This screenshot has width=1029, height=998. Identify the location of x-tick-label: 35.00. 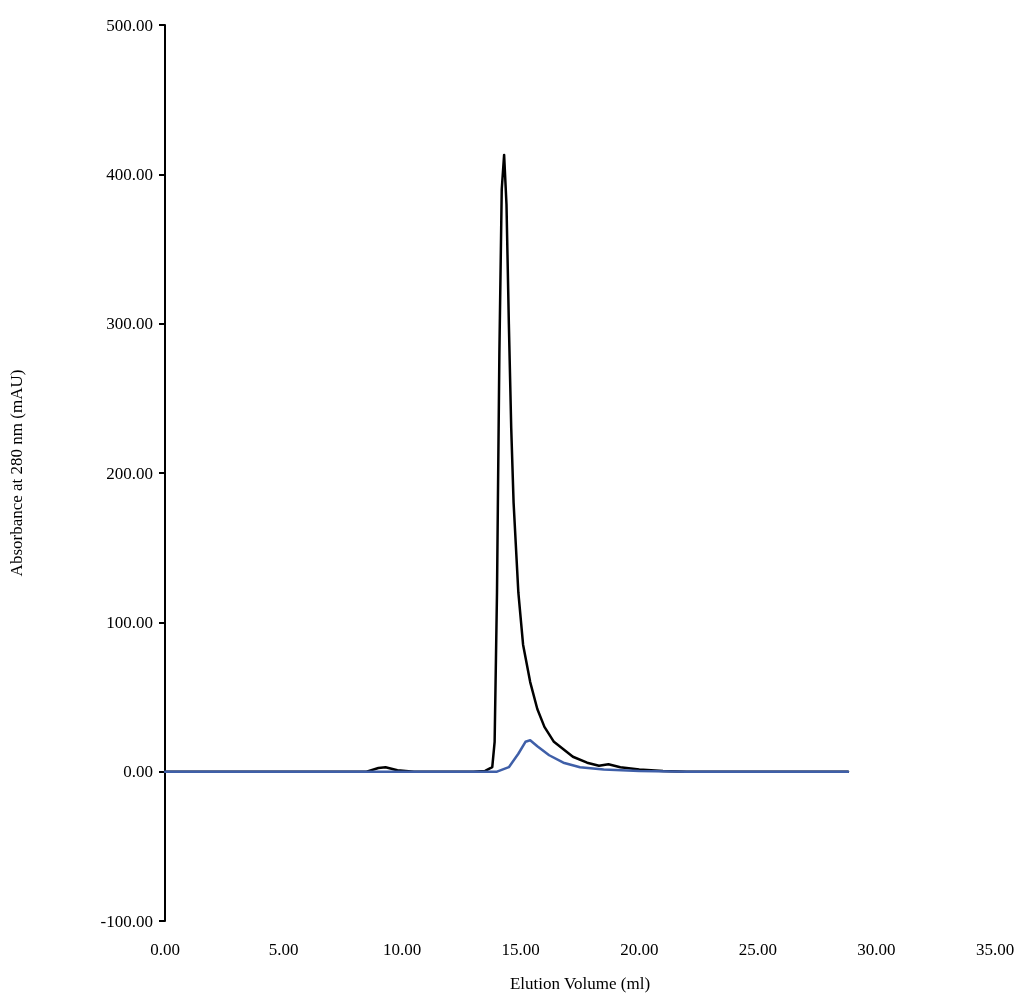
(995, 949).